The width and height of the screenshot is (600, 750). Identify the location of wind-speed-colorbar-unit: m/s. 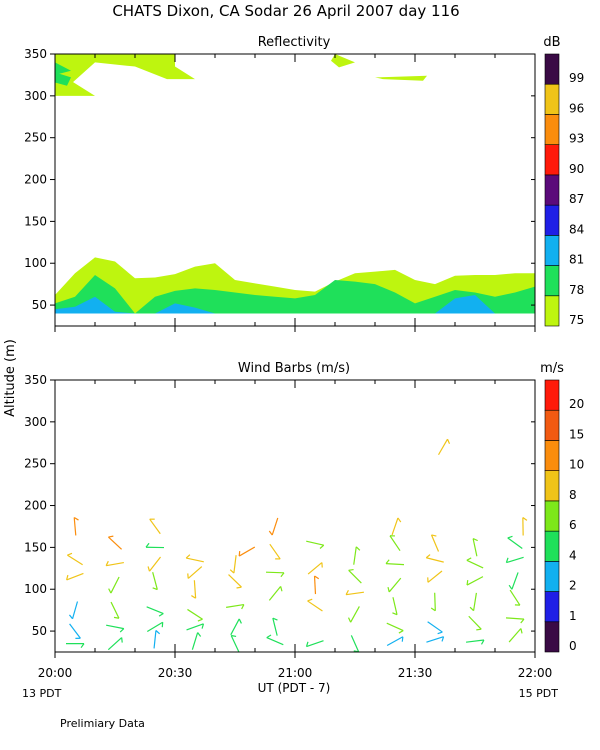
(552, 368).